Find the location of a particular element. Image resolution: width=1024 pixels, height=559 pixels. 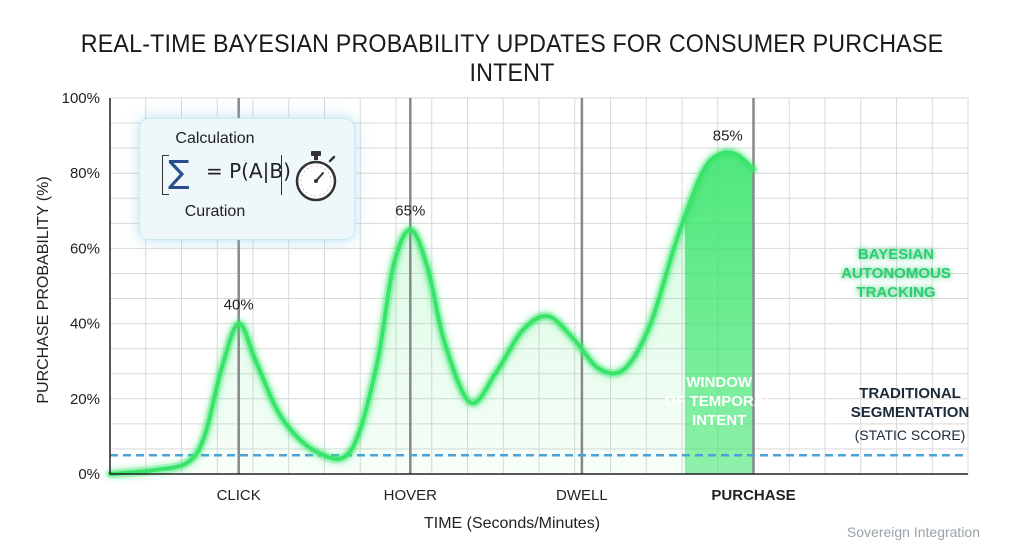

event-label: PURCHASE is located at coordinates (753, 495).